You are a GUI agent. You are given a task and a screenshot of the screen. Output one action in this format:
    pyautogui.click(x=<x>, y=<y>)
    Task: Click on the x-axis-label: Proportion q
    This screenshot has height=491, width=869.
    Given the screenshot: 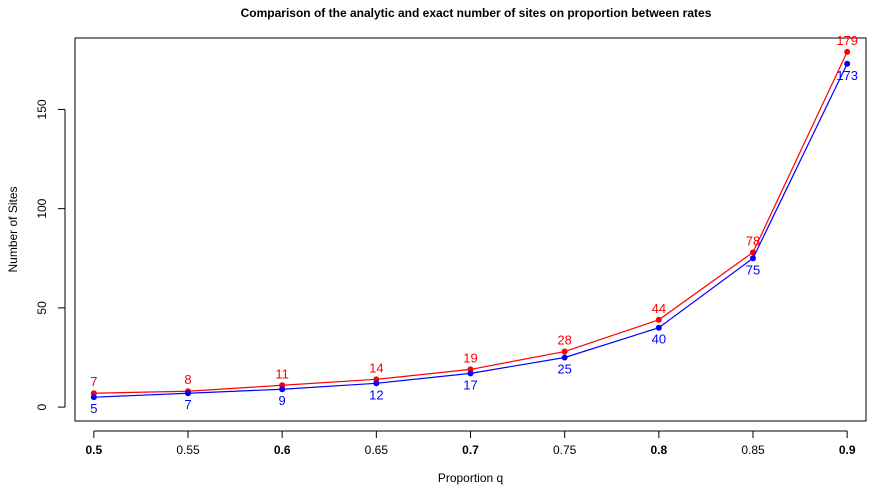 What is the action you would take?
    pyautogui.click(x=470, y=478)
    